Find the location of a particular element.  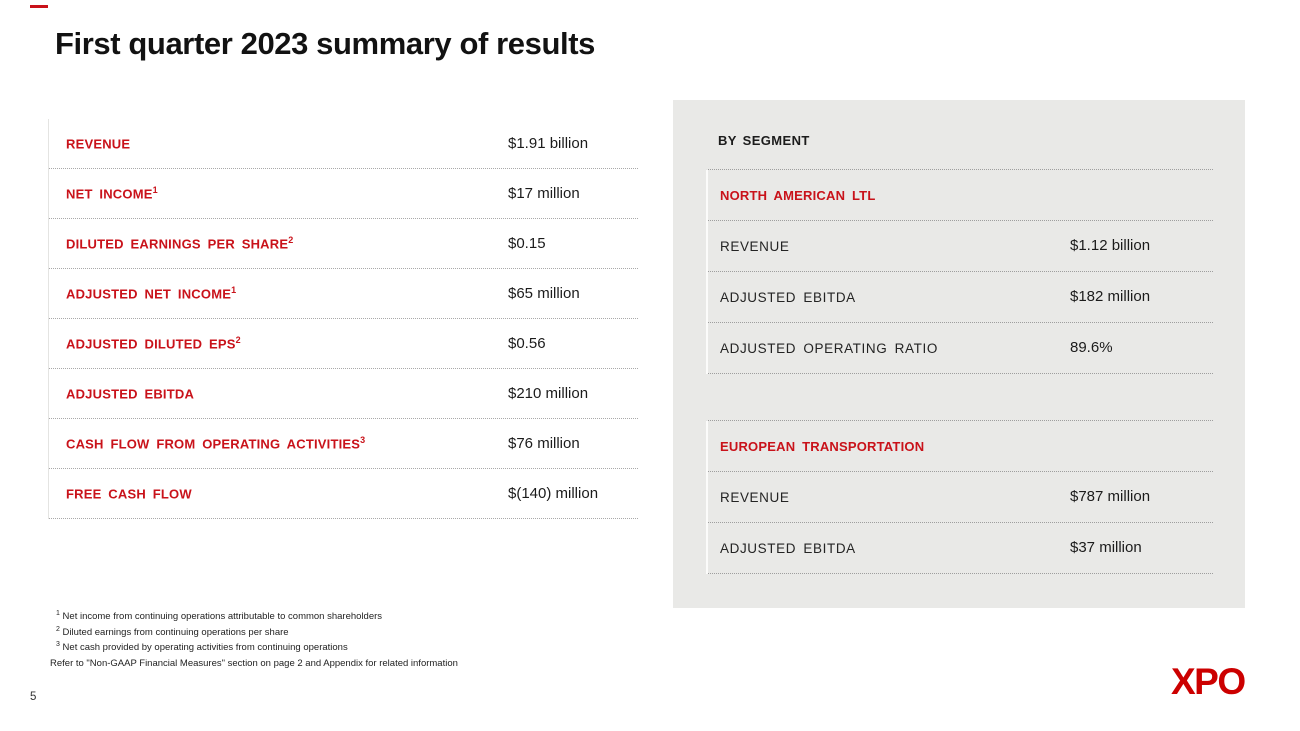

metric-label: NET INCOME1 is located at coordinates (103, 193).